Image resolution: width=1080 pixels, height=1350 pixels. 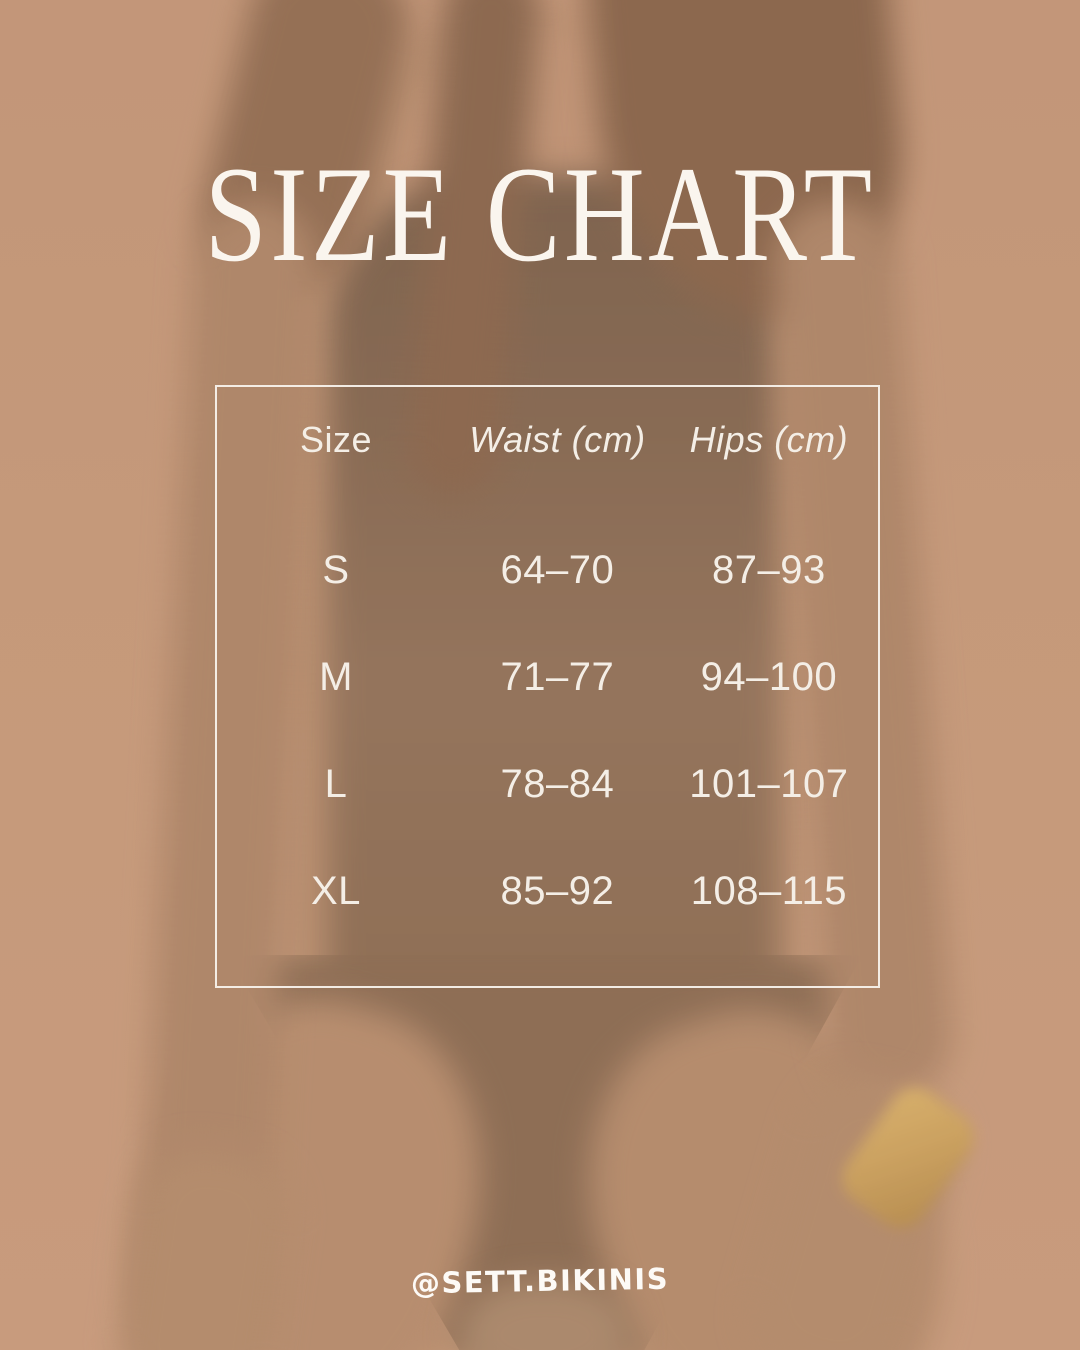 I want to click on table-row-l-hips: 101–107, so click(x=769, y=784).